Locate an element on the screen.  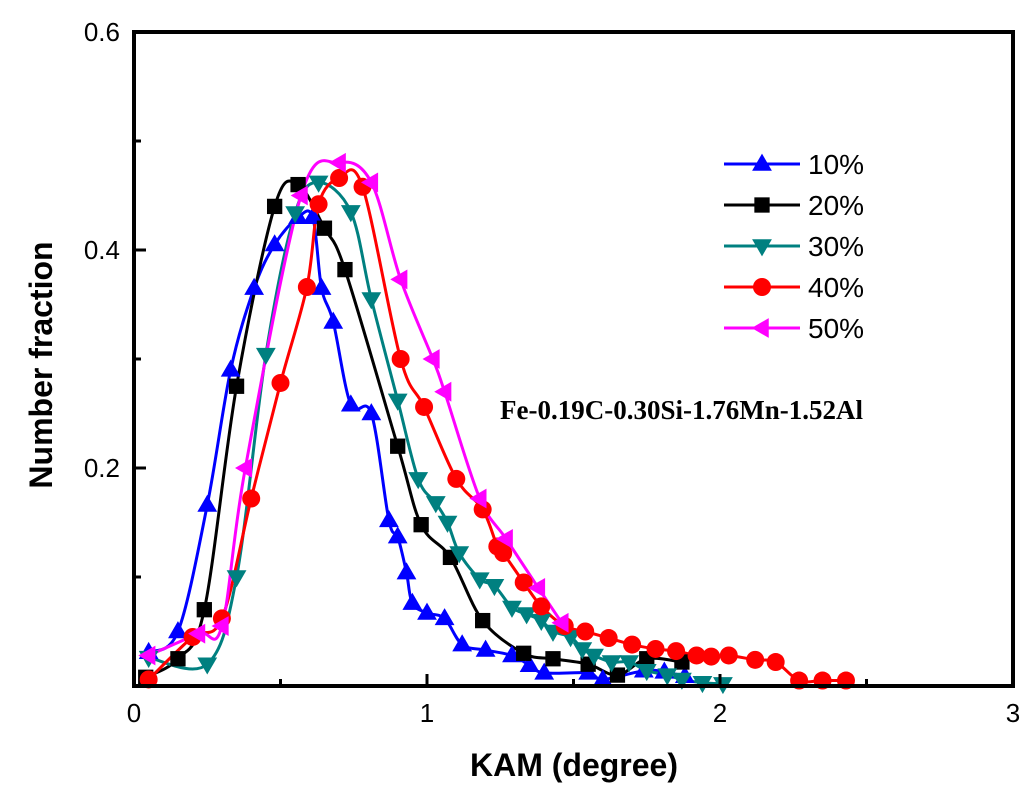
y-axis-title: Number fraction is located at coordinates (41, 364).